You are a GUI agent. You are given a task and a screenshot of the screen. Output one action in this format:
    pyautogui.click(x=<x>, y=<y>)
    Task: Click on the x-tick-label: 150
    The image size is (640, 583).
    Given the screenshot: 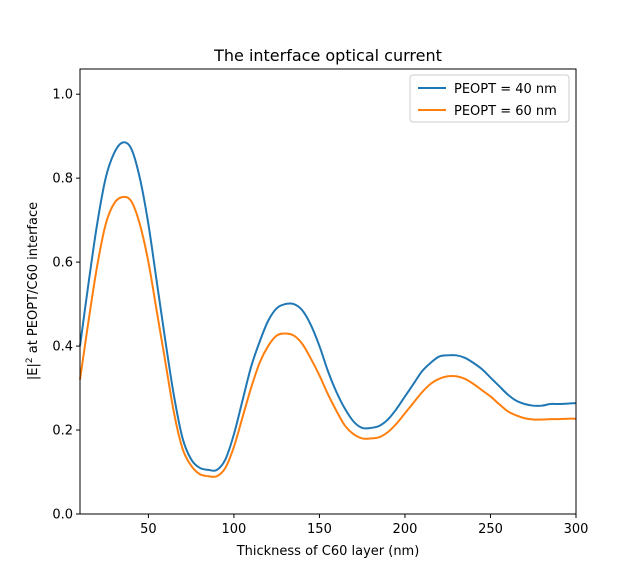 What is the action you would take?
    pyautogui.click(x=319, y=529)
    